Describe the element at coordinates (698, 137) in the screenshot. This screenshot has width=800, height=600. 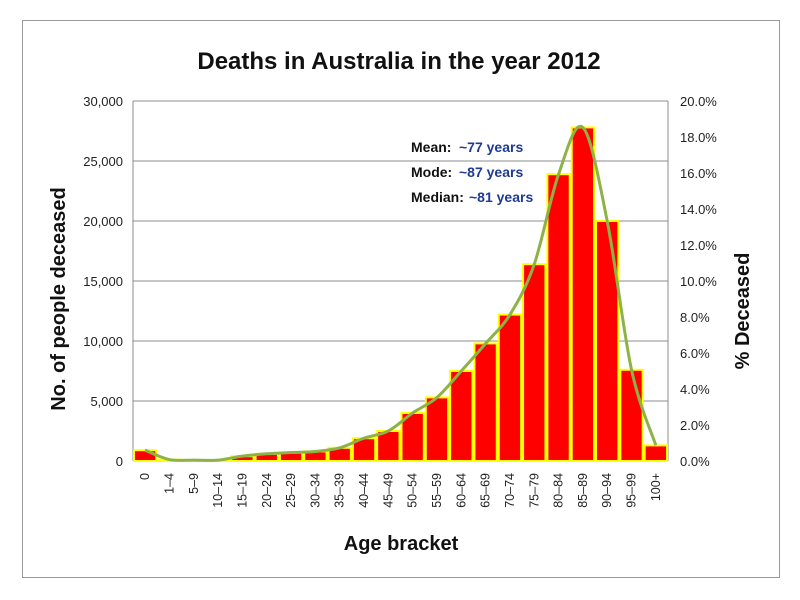
I see `y2-tick-label: 18.0%` at that location.